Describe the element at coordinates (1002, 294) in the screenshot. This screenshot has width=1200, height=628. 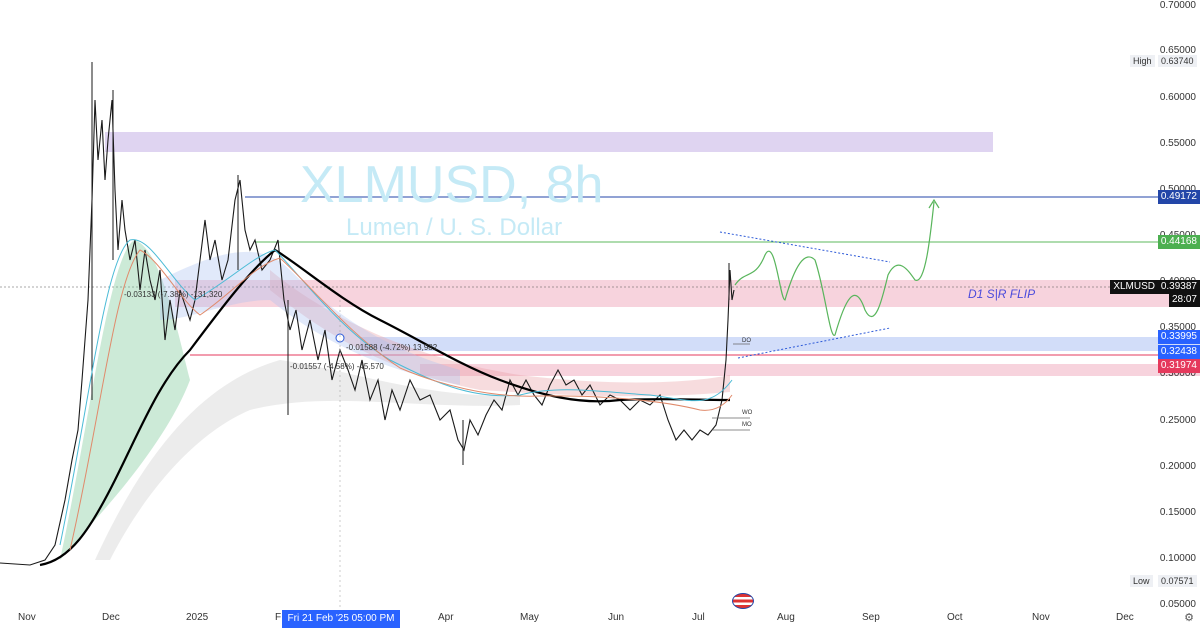
I see `flip-label: D1 S|R FLIP` at that location.